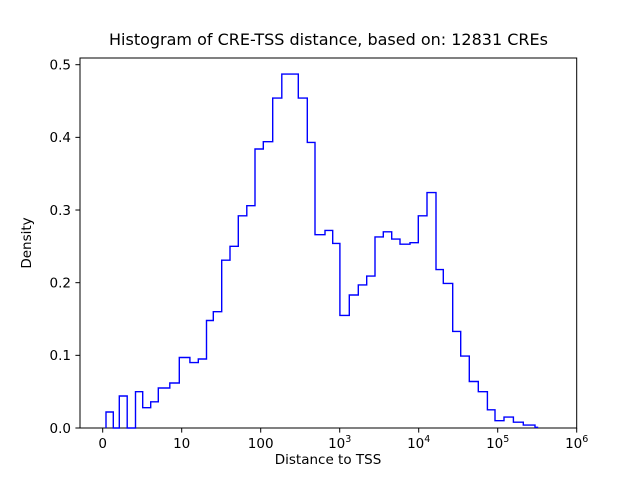  What do you see at coordinates (497, 443) in the screenshot?
I see `x-tick-label: 10⁵` at bounding box center [497, 443].